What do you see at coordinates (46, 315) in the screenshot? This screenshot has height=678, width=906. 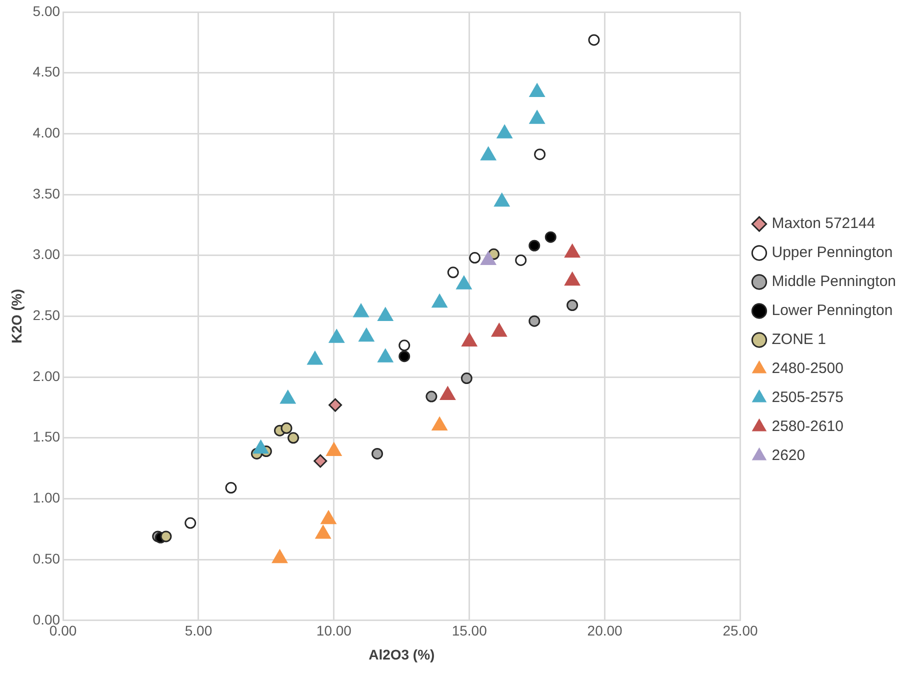 I see `y-tick-label: 2.50` at bounding box center [46, 315].